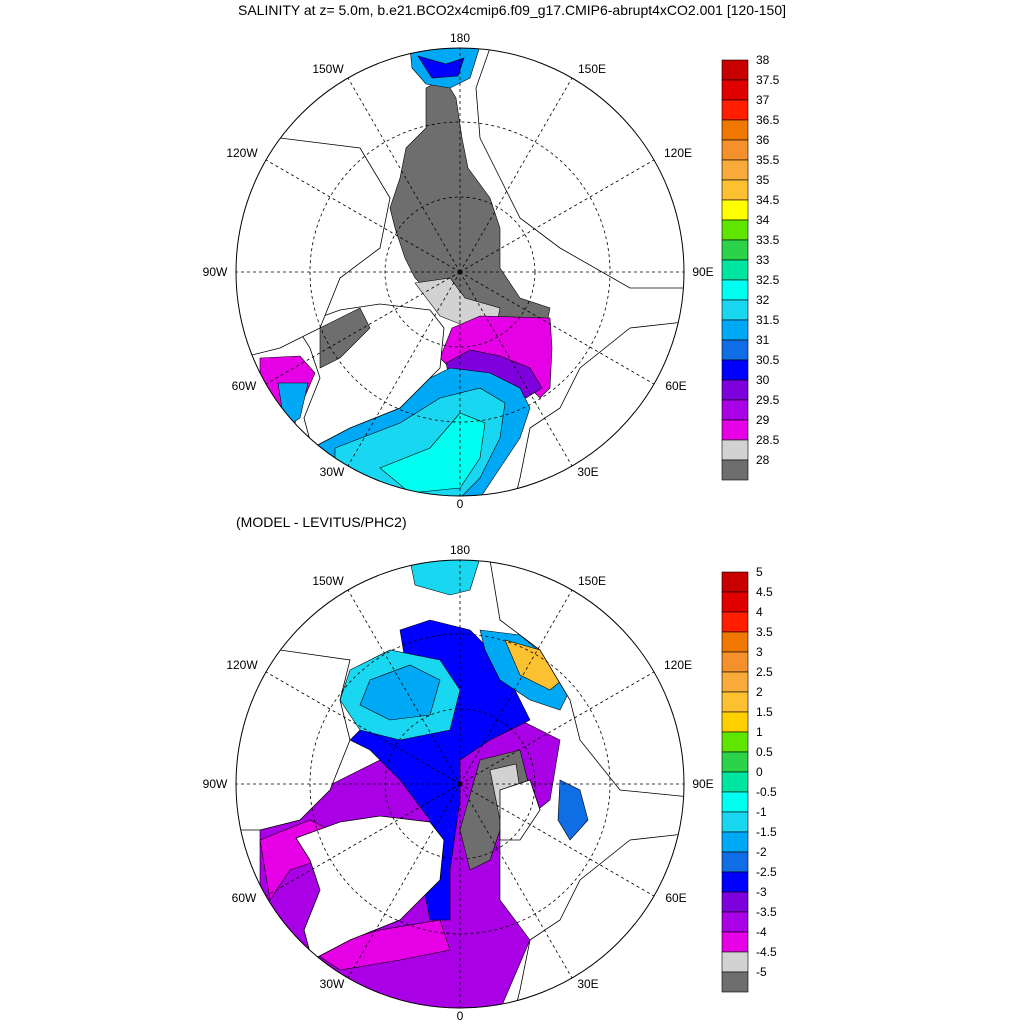 This screenshot has height=1030, width=1024. What do you see at coordinates (763, 180) in the screenshot?
I see `colorbar-label: 35` at bounding box center [763, 180].